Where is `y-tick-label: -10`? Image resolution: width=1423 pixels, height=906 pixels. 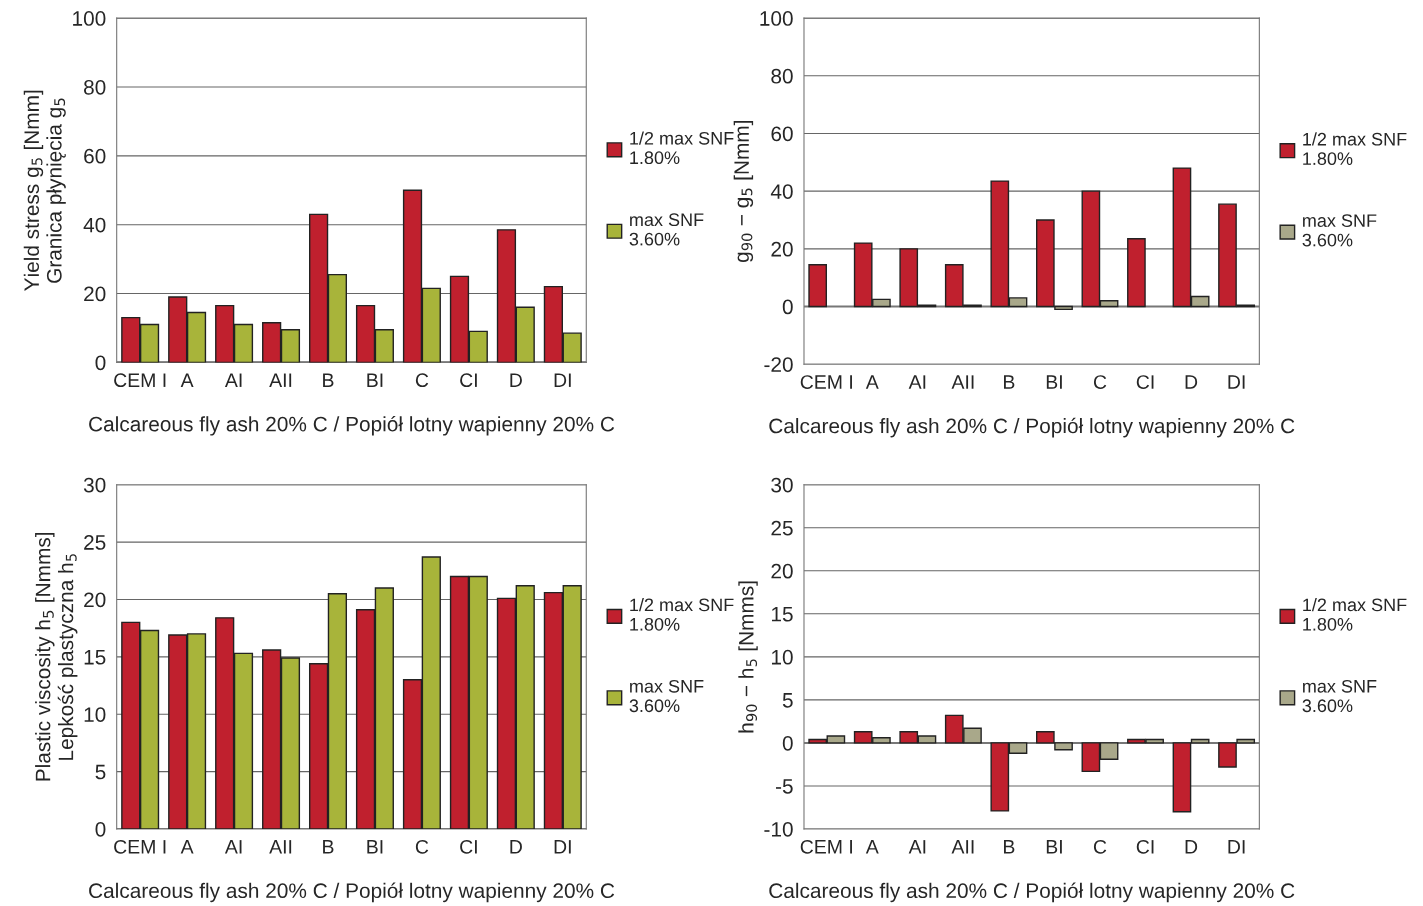
y-tick-label: -10 is located at coordinates (778, 829).